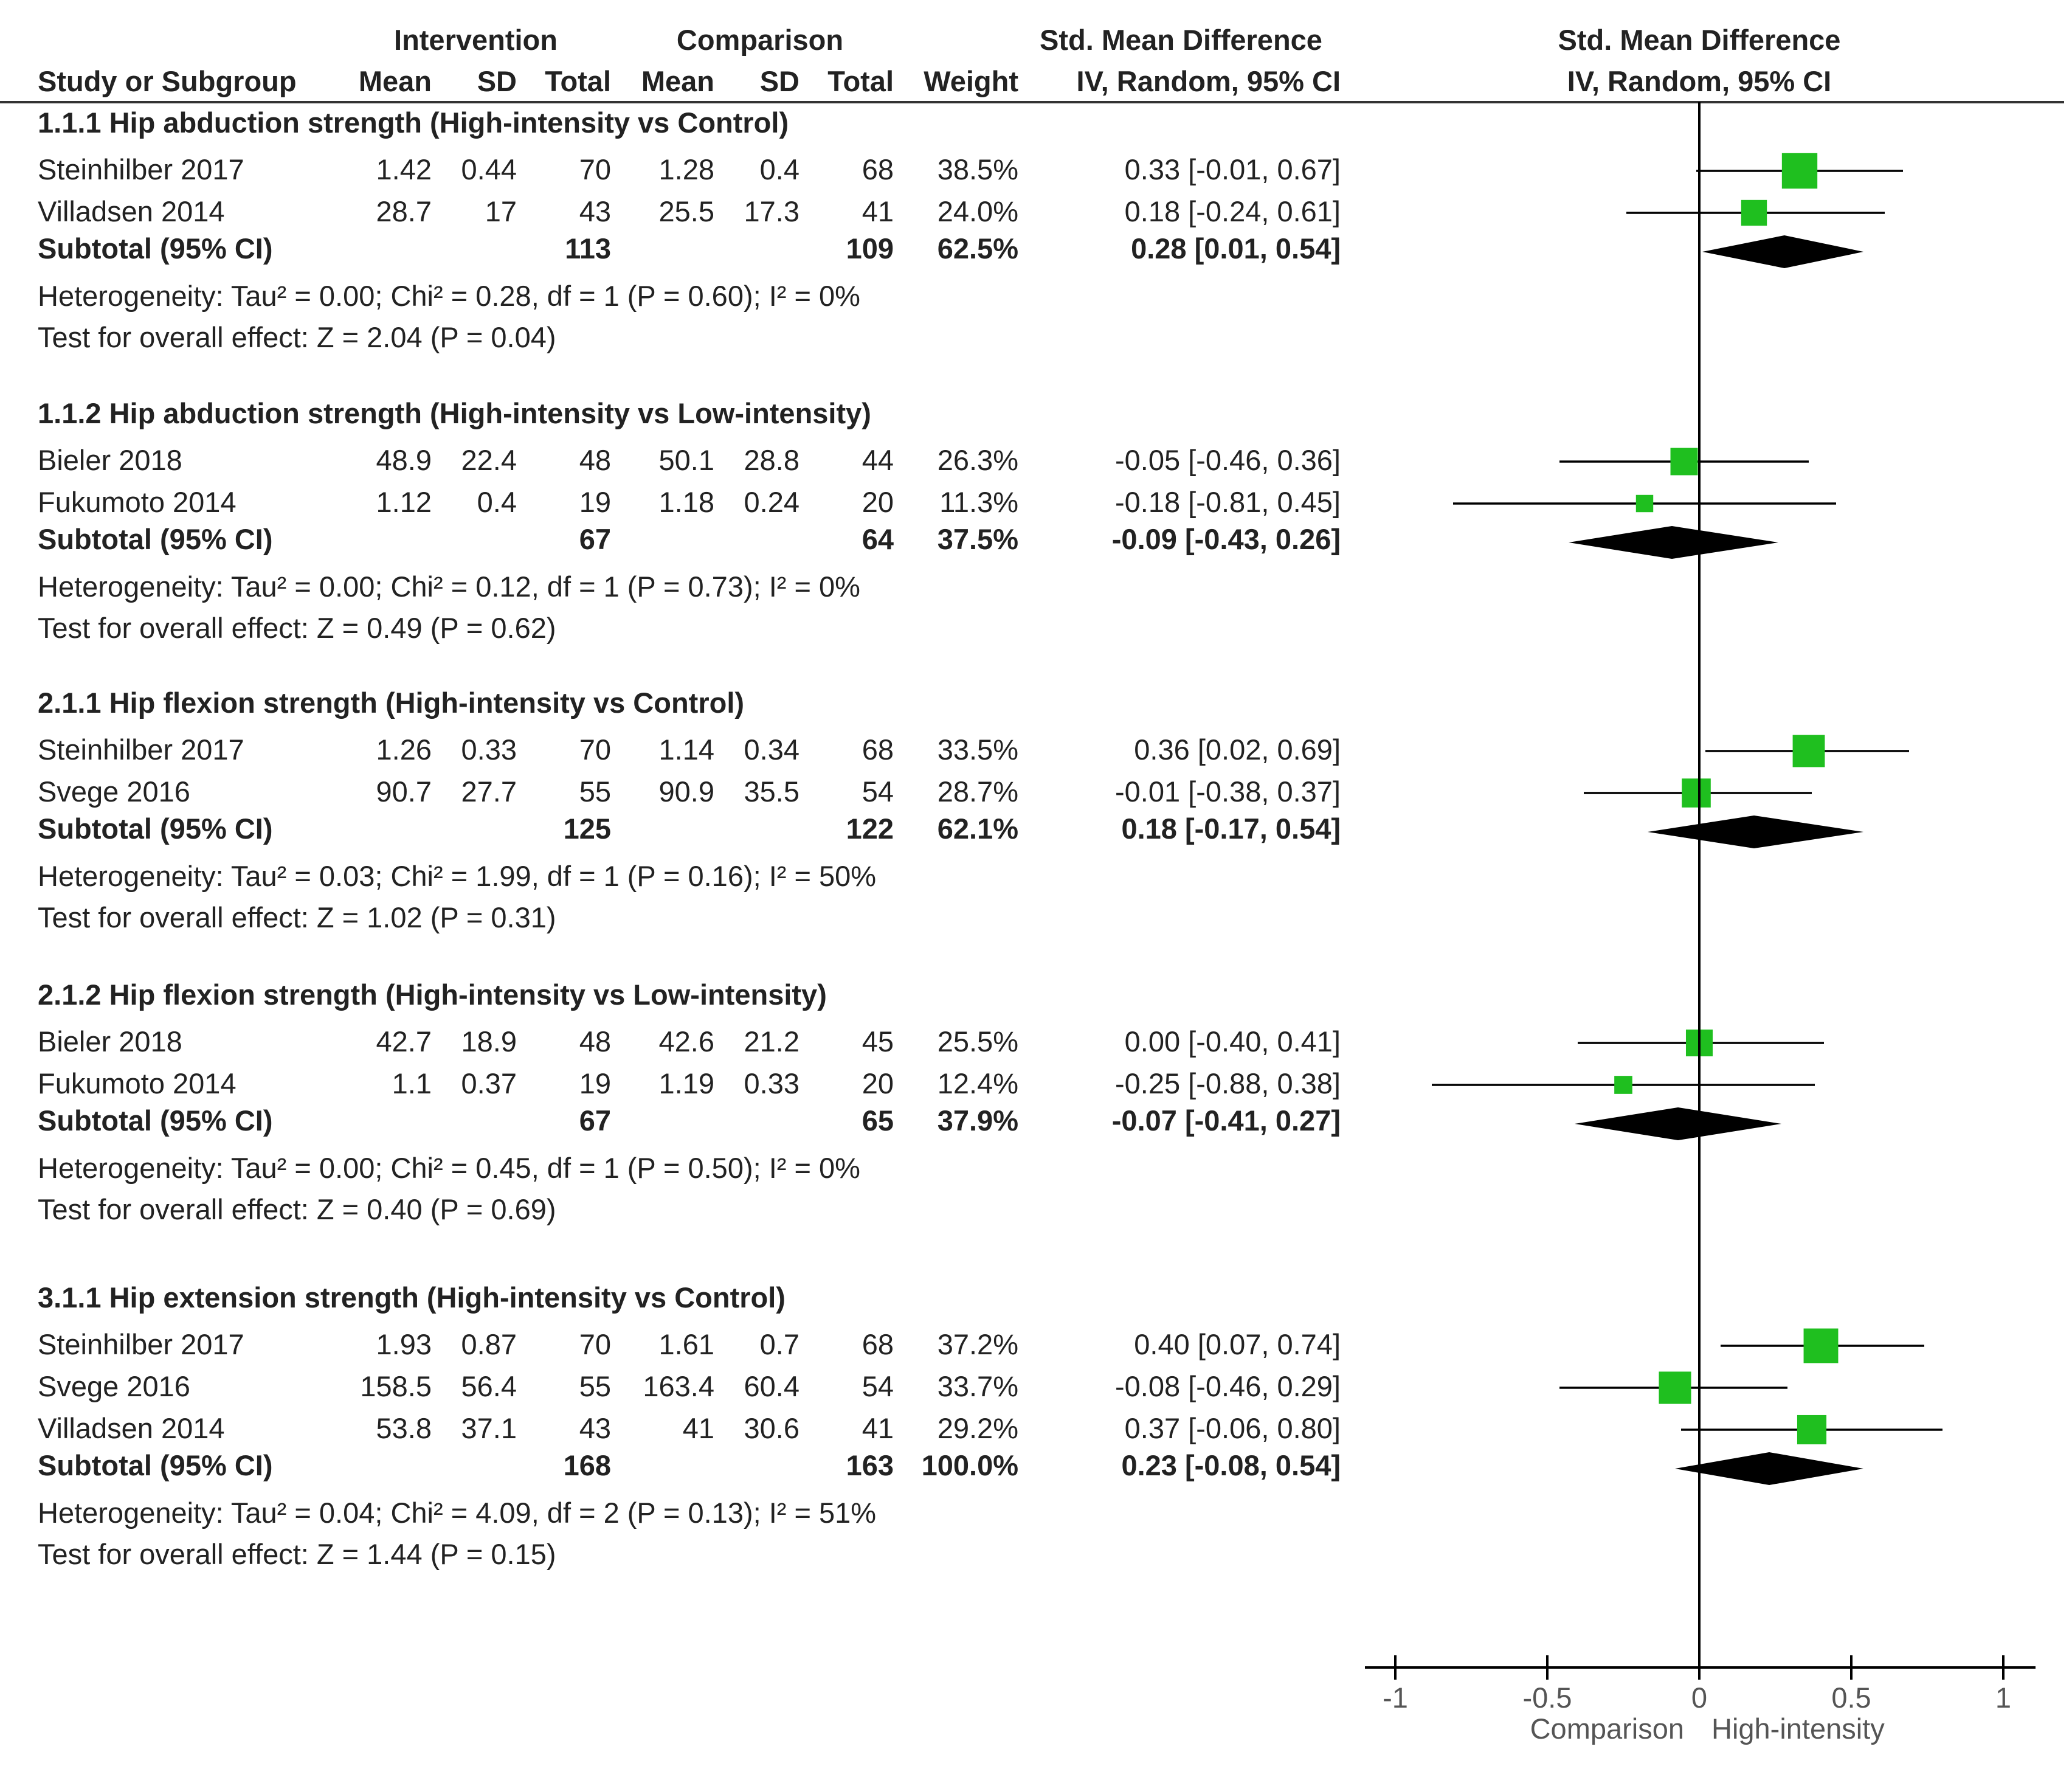 The image size is (2072, 1766). What do you see at coordinates (860, 81) in the screenshot?
I see `header-cmp-total: Total` at bounding box center [860, 81].